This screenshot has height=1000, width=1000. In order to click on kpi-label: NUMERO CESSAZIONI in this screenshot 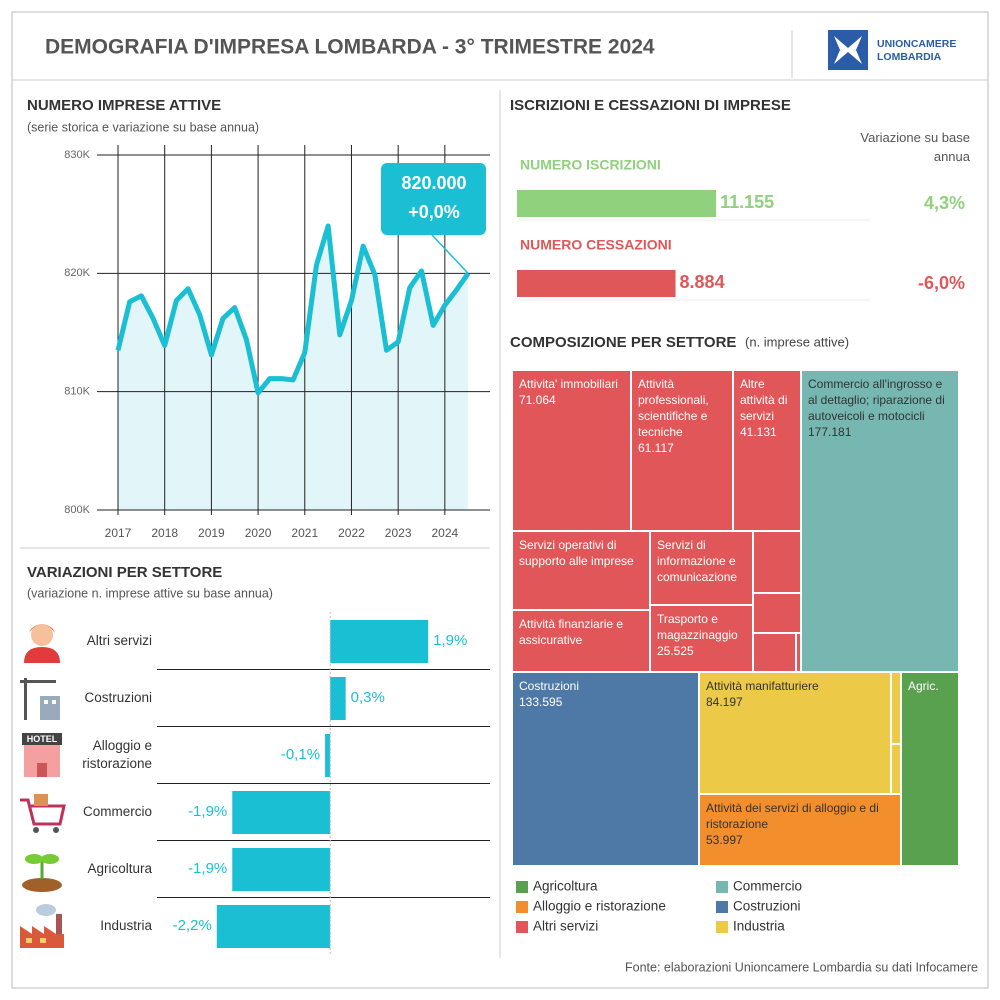, I will do `click(596, 245)`.